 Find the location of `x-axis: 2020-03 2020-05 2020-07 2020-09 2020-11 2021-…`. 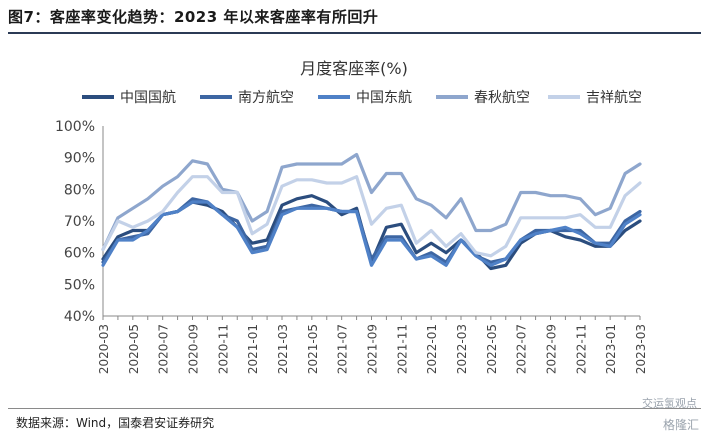

x-axis: 2020-03 2020-05 2020-07 2020-09 2020-11 2021-… is located at coordinates (372, 344).